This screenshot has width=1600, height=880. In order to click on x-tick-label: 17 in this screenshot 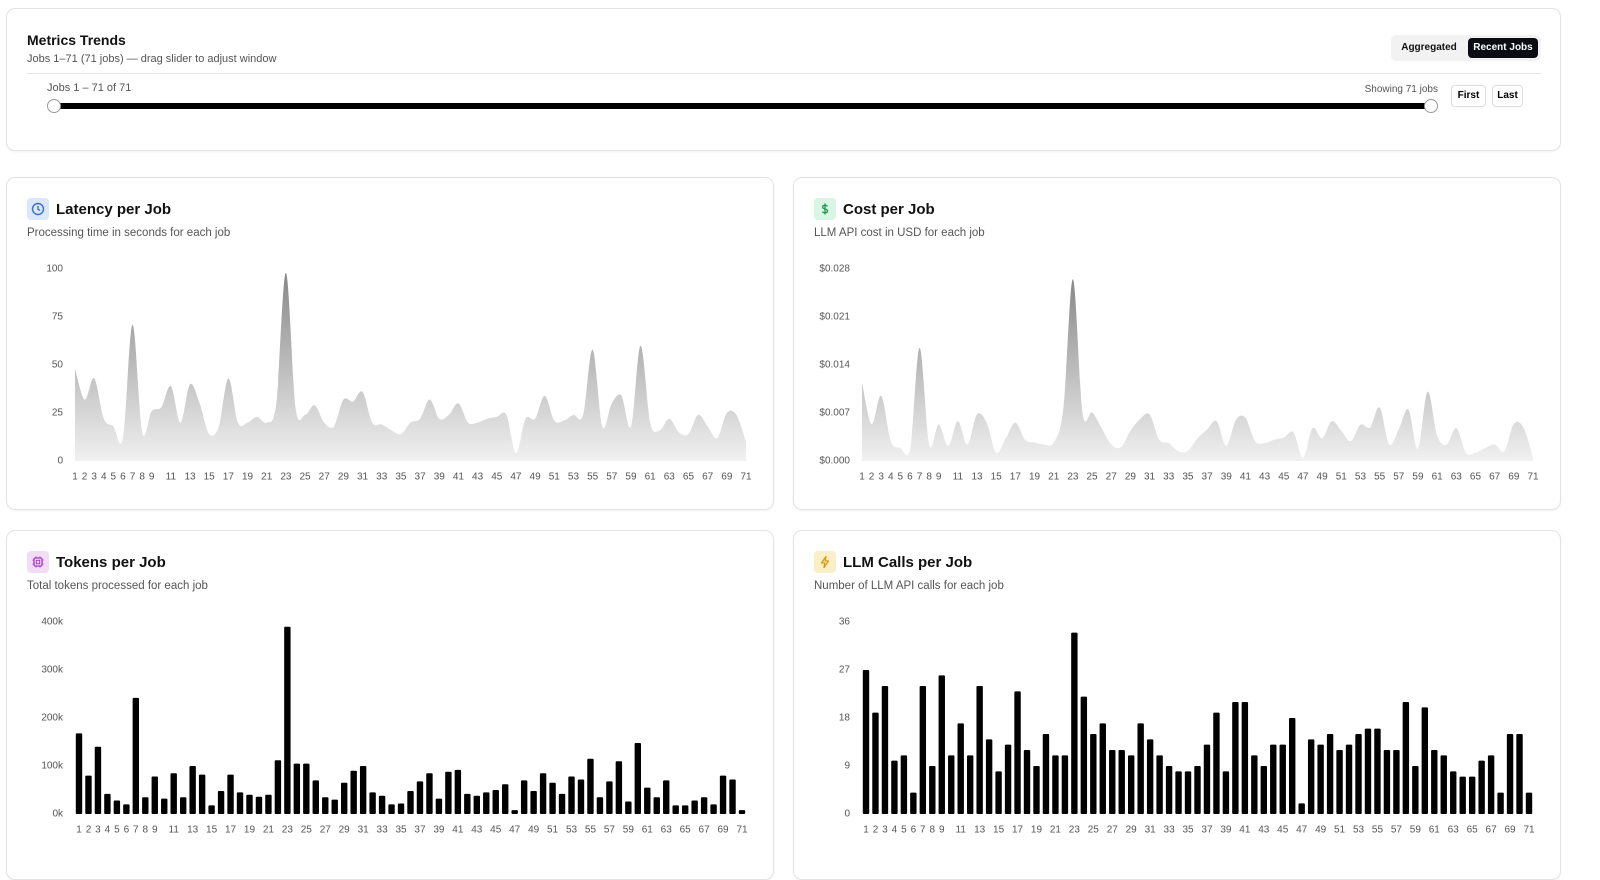, I will do `click(229, 477)`.